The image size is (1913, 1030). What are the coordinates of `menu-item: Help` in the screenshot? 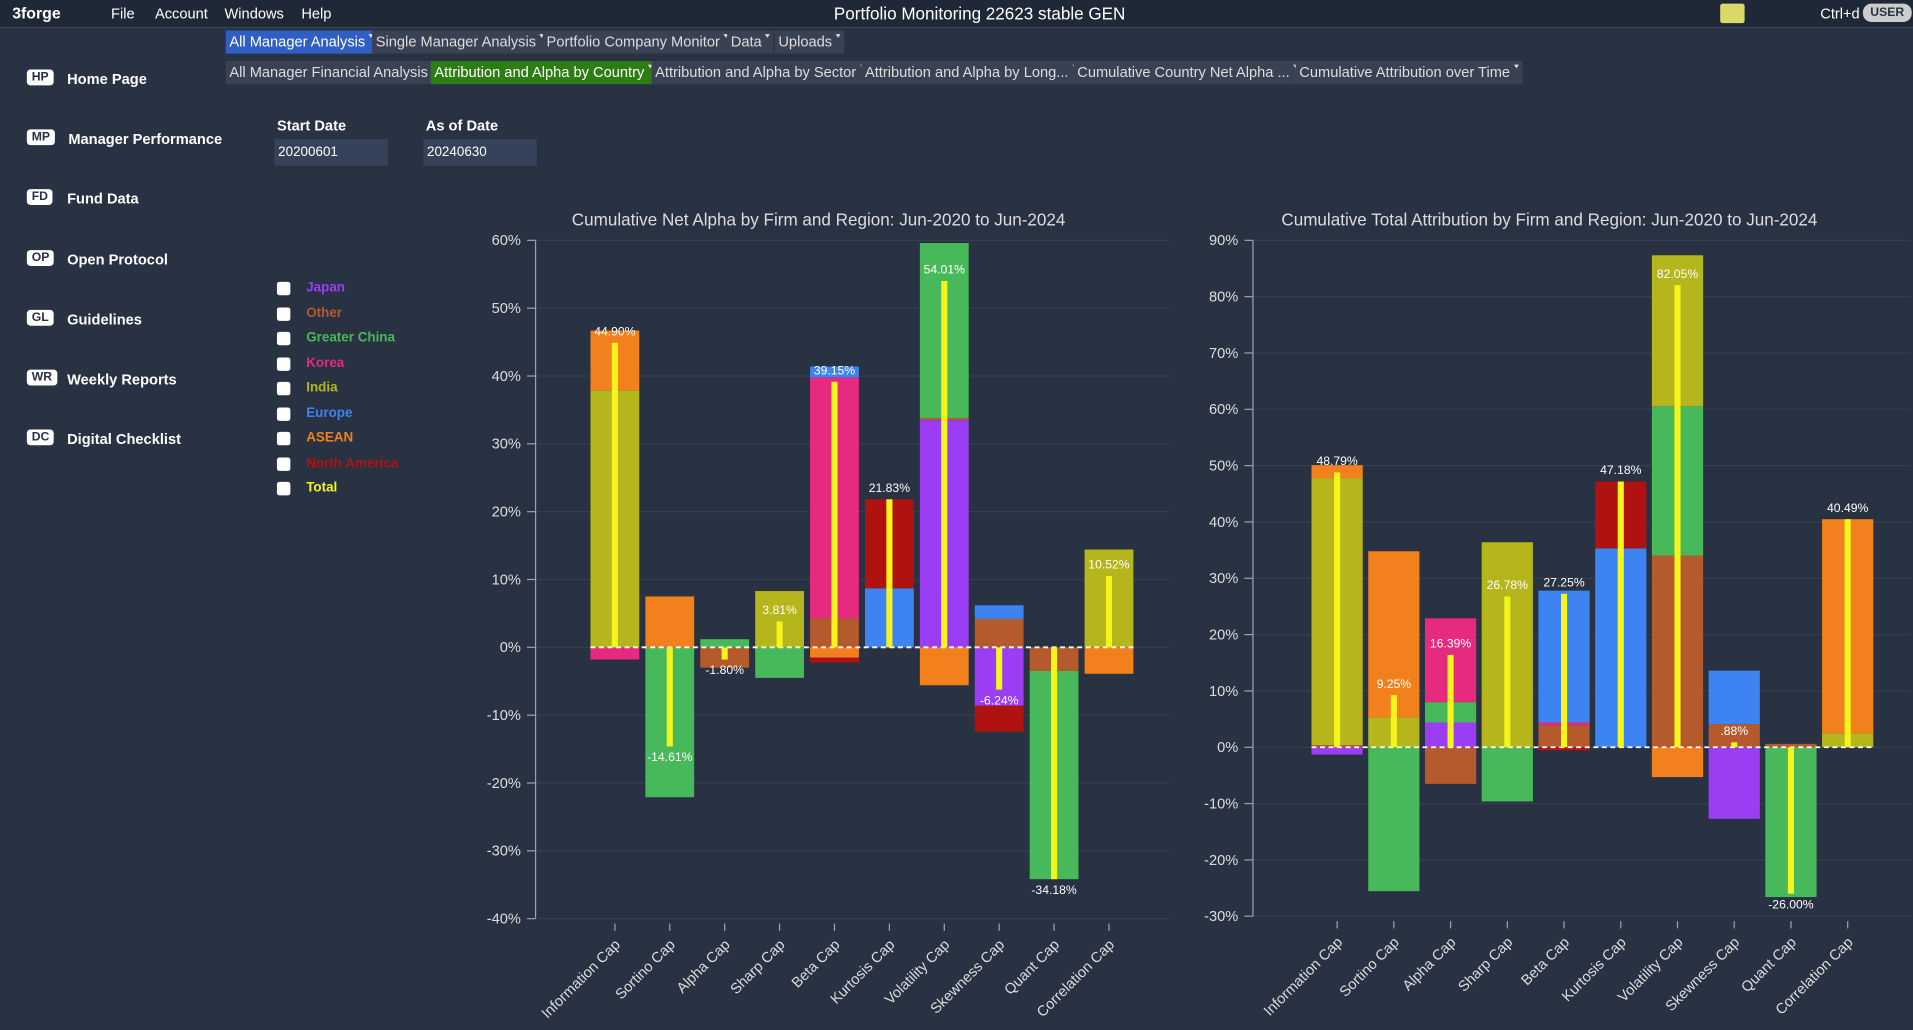 It's located at (316, 13).